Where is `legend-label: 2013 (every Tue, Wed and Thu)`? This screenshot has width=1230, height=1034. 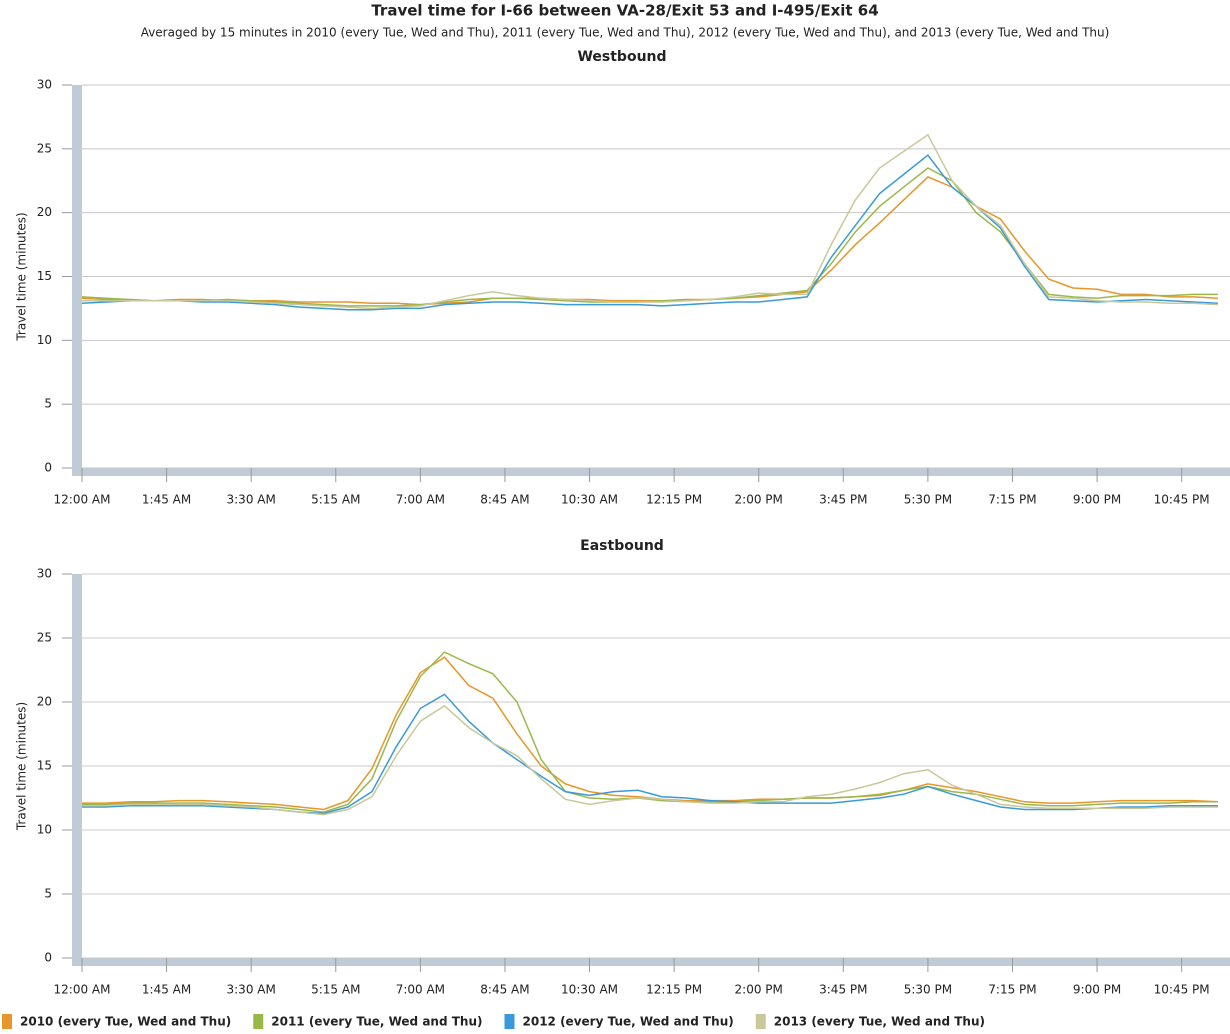
legend-label: 2013 (every Tue, Wed and Thu) is located at coordinates (879, 1022).